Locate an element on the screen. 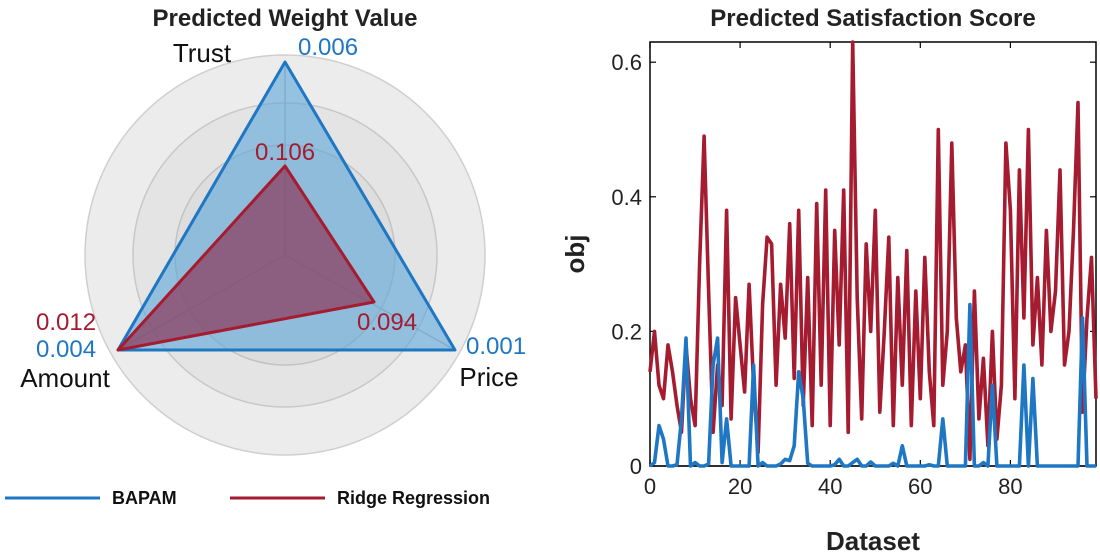 This screenshot has height=555, width=1100. x-axis-label: Dataset is located at coordinates (873, 540).